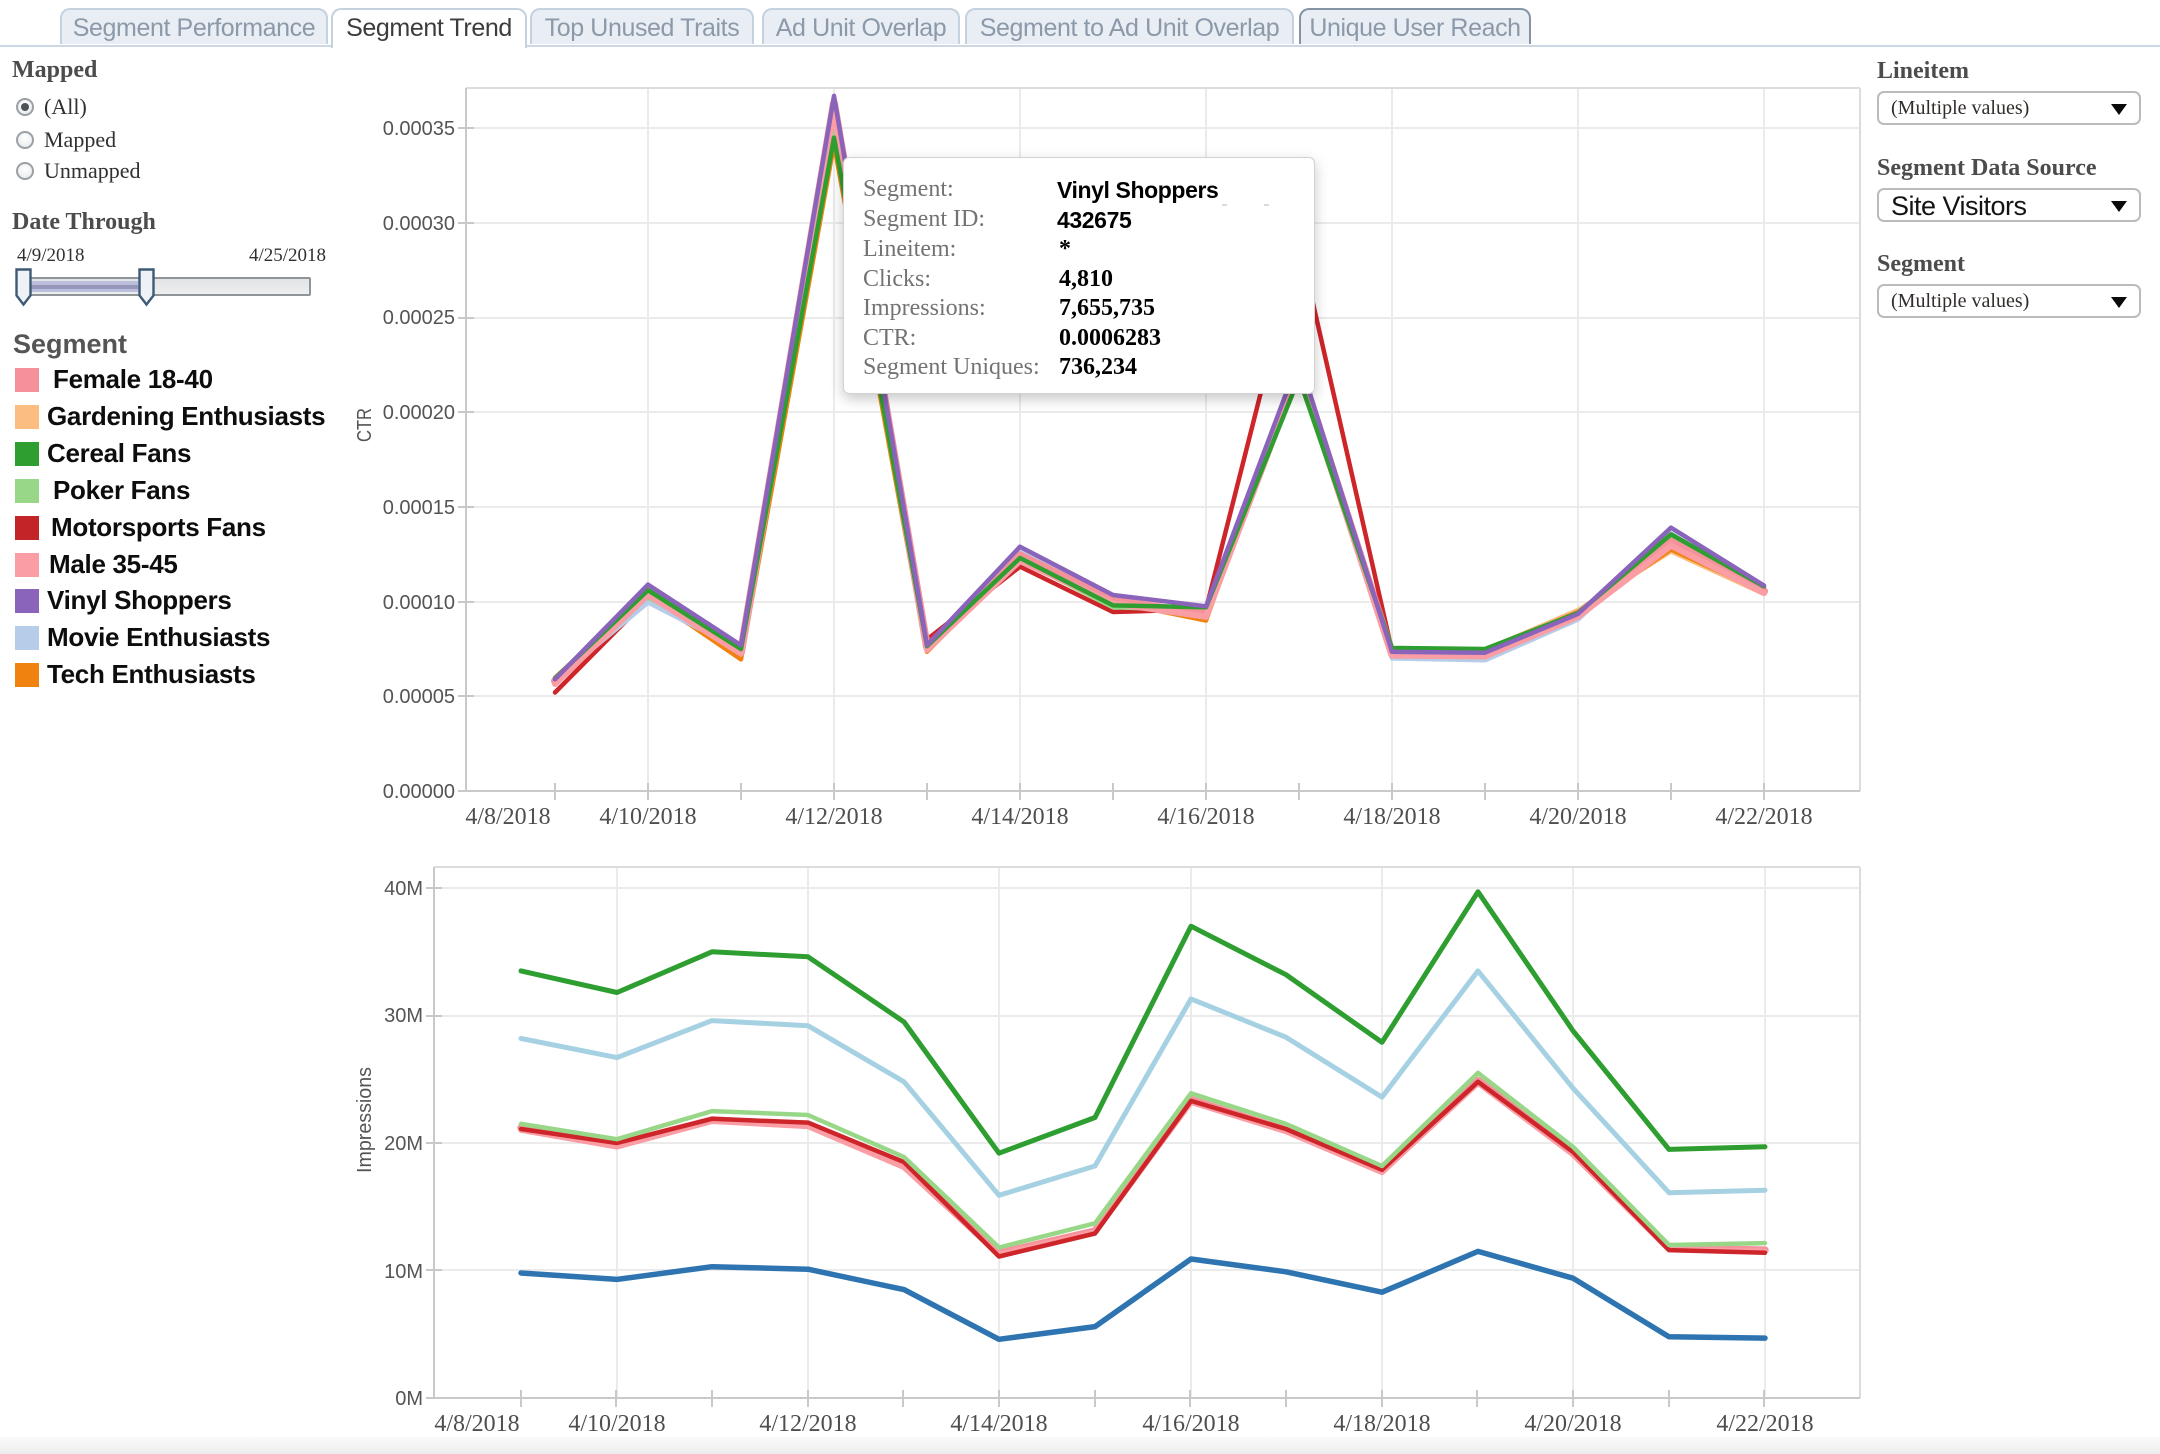  I want to click on svg-text: 0.00010, so click(419, 603).